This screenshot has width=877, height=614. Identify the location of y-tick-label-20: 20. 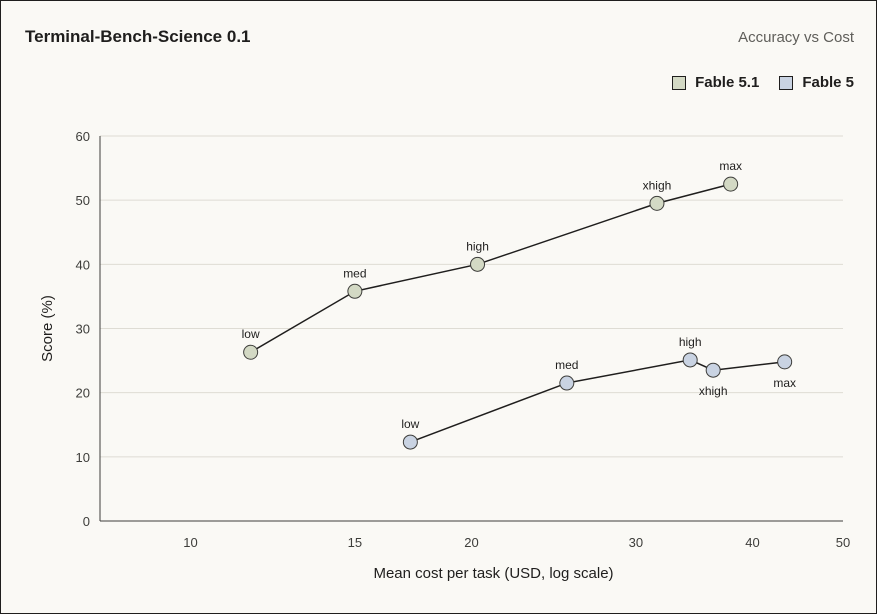
(83, 393).